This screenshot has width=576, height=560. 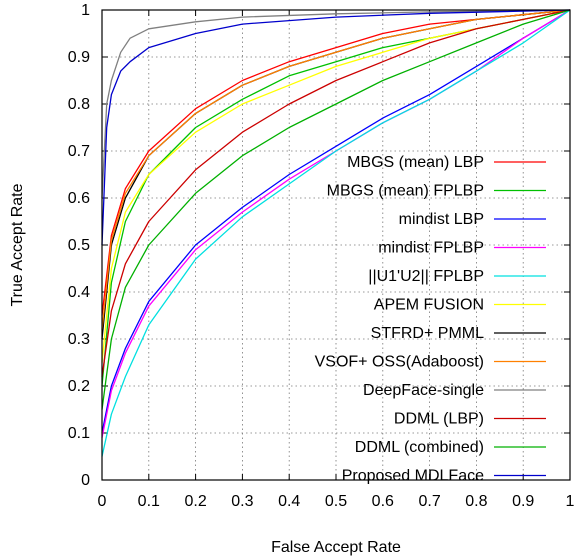 What do you see at coordinates (439, 419) in the screenshot?
I see `legend-label: DDML (LBP)` at bounding box center [439, 419].